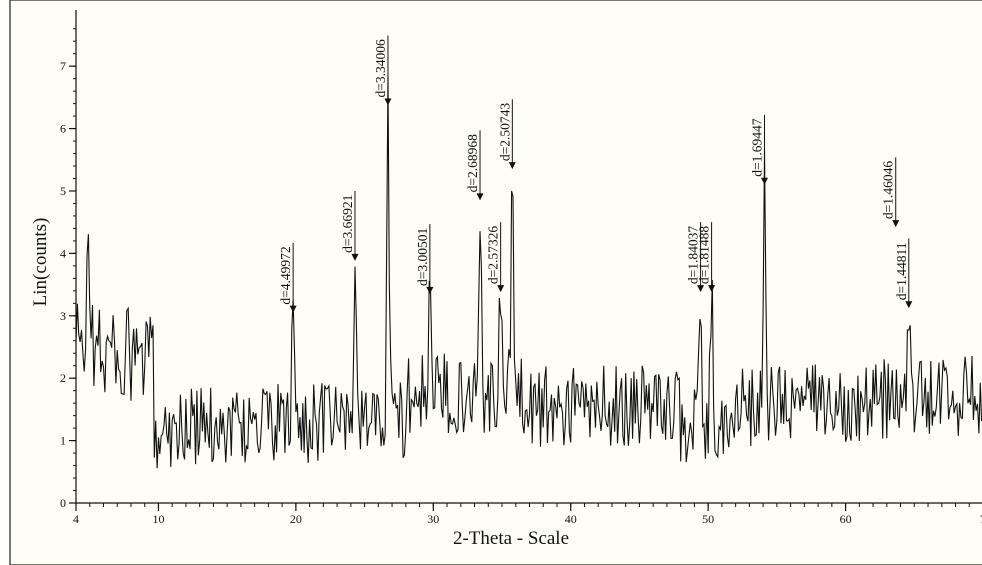  I want to click on y-tick-label: 0, so click(63, 503).